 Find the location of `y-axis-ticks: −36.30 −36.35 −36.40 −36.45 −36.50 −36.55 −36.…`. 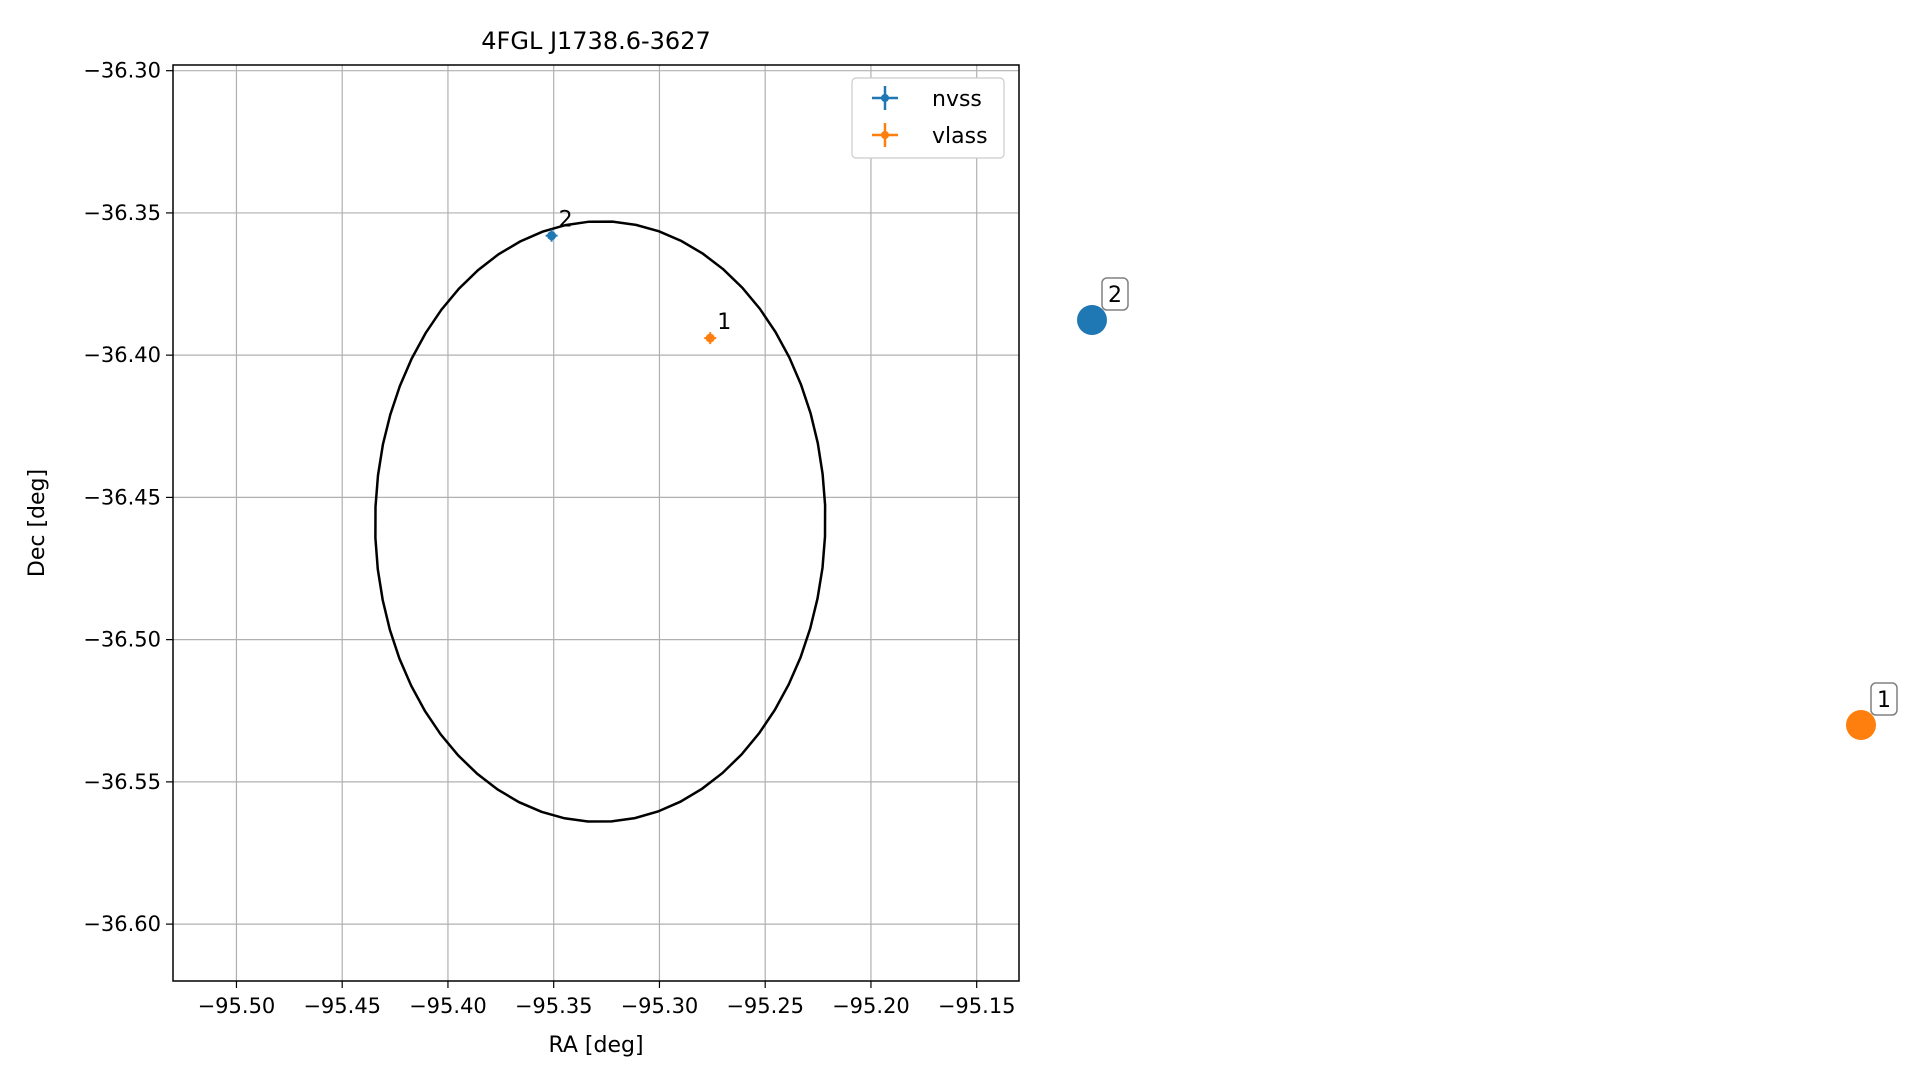

y-axis-ticks: −36.30 −36.35 −36.40 −36.45 −36.50 −36.55 −36.… is located at coordinates (128, 497).